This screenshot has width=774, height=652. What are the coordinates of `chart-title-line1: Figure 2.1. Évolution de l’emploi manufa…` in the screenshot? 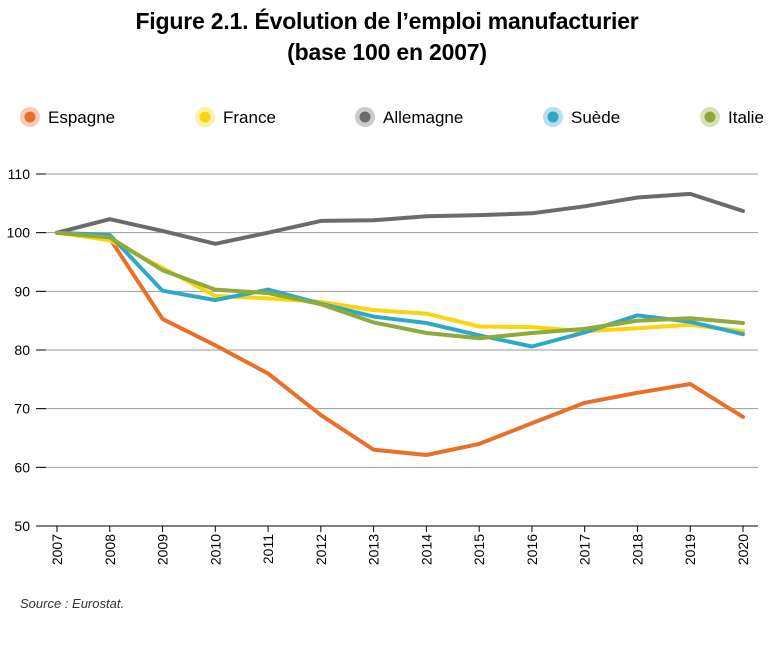 It's located at (387, 21).